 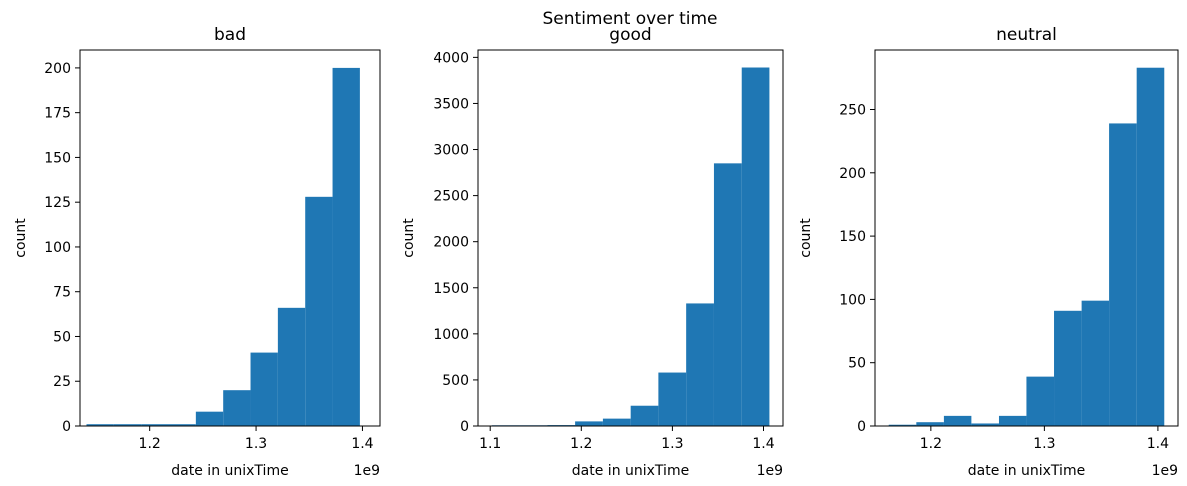 What do you see at coordinates (455, 381) in the screenshot?
I see `y-tick-label: 500` at bounding box center [455, 381].